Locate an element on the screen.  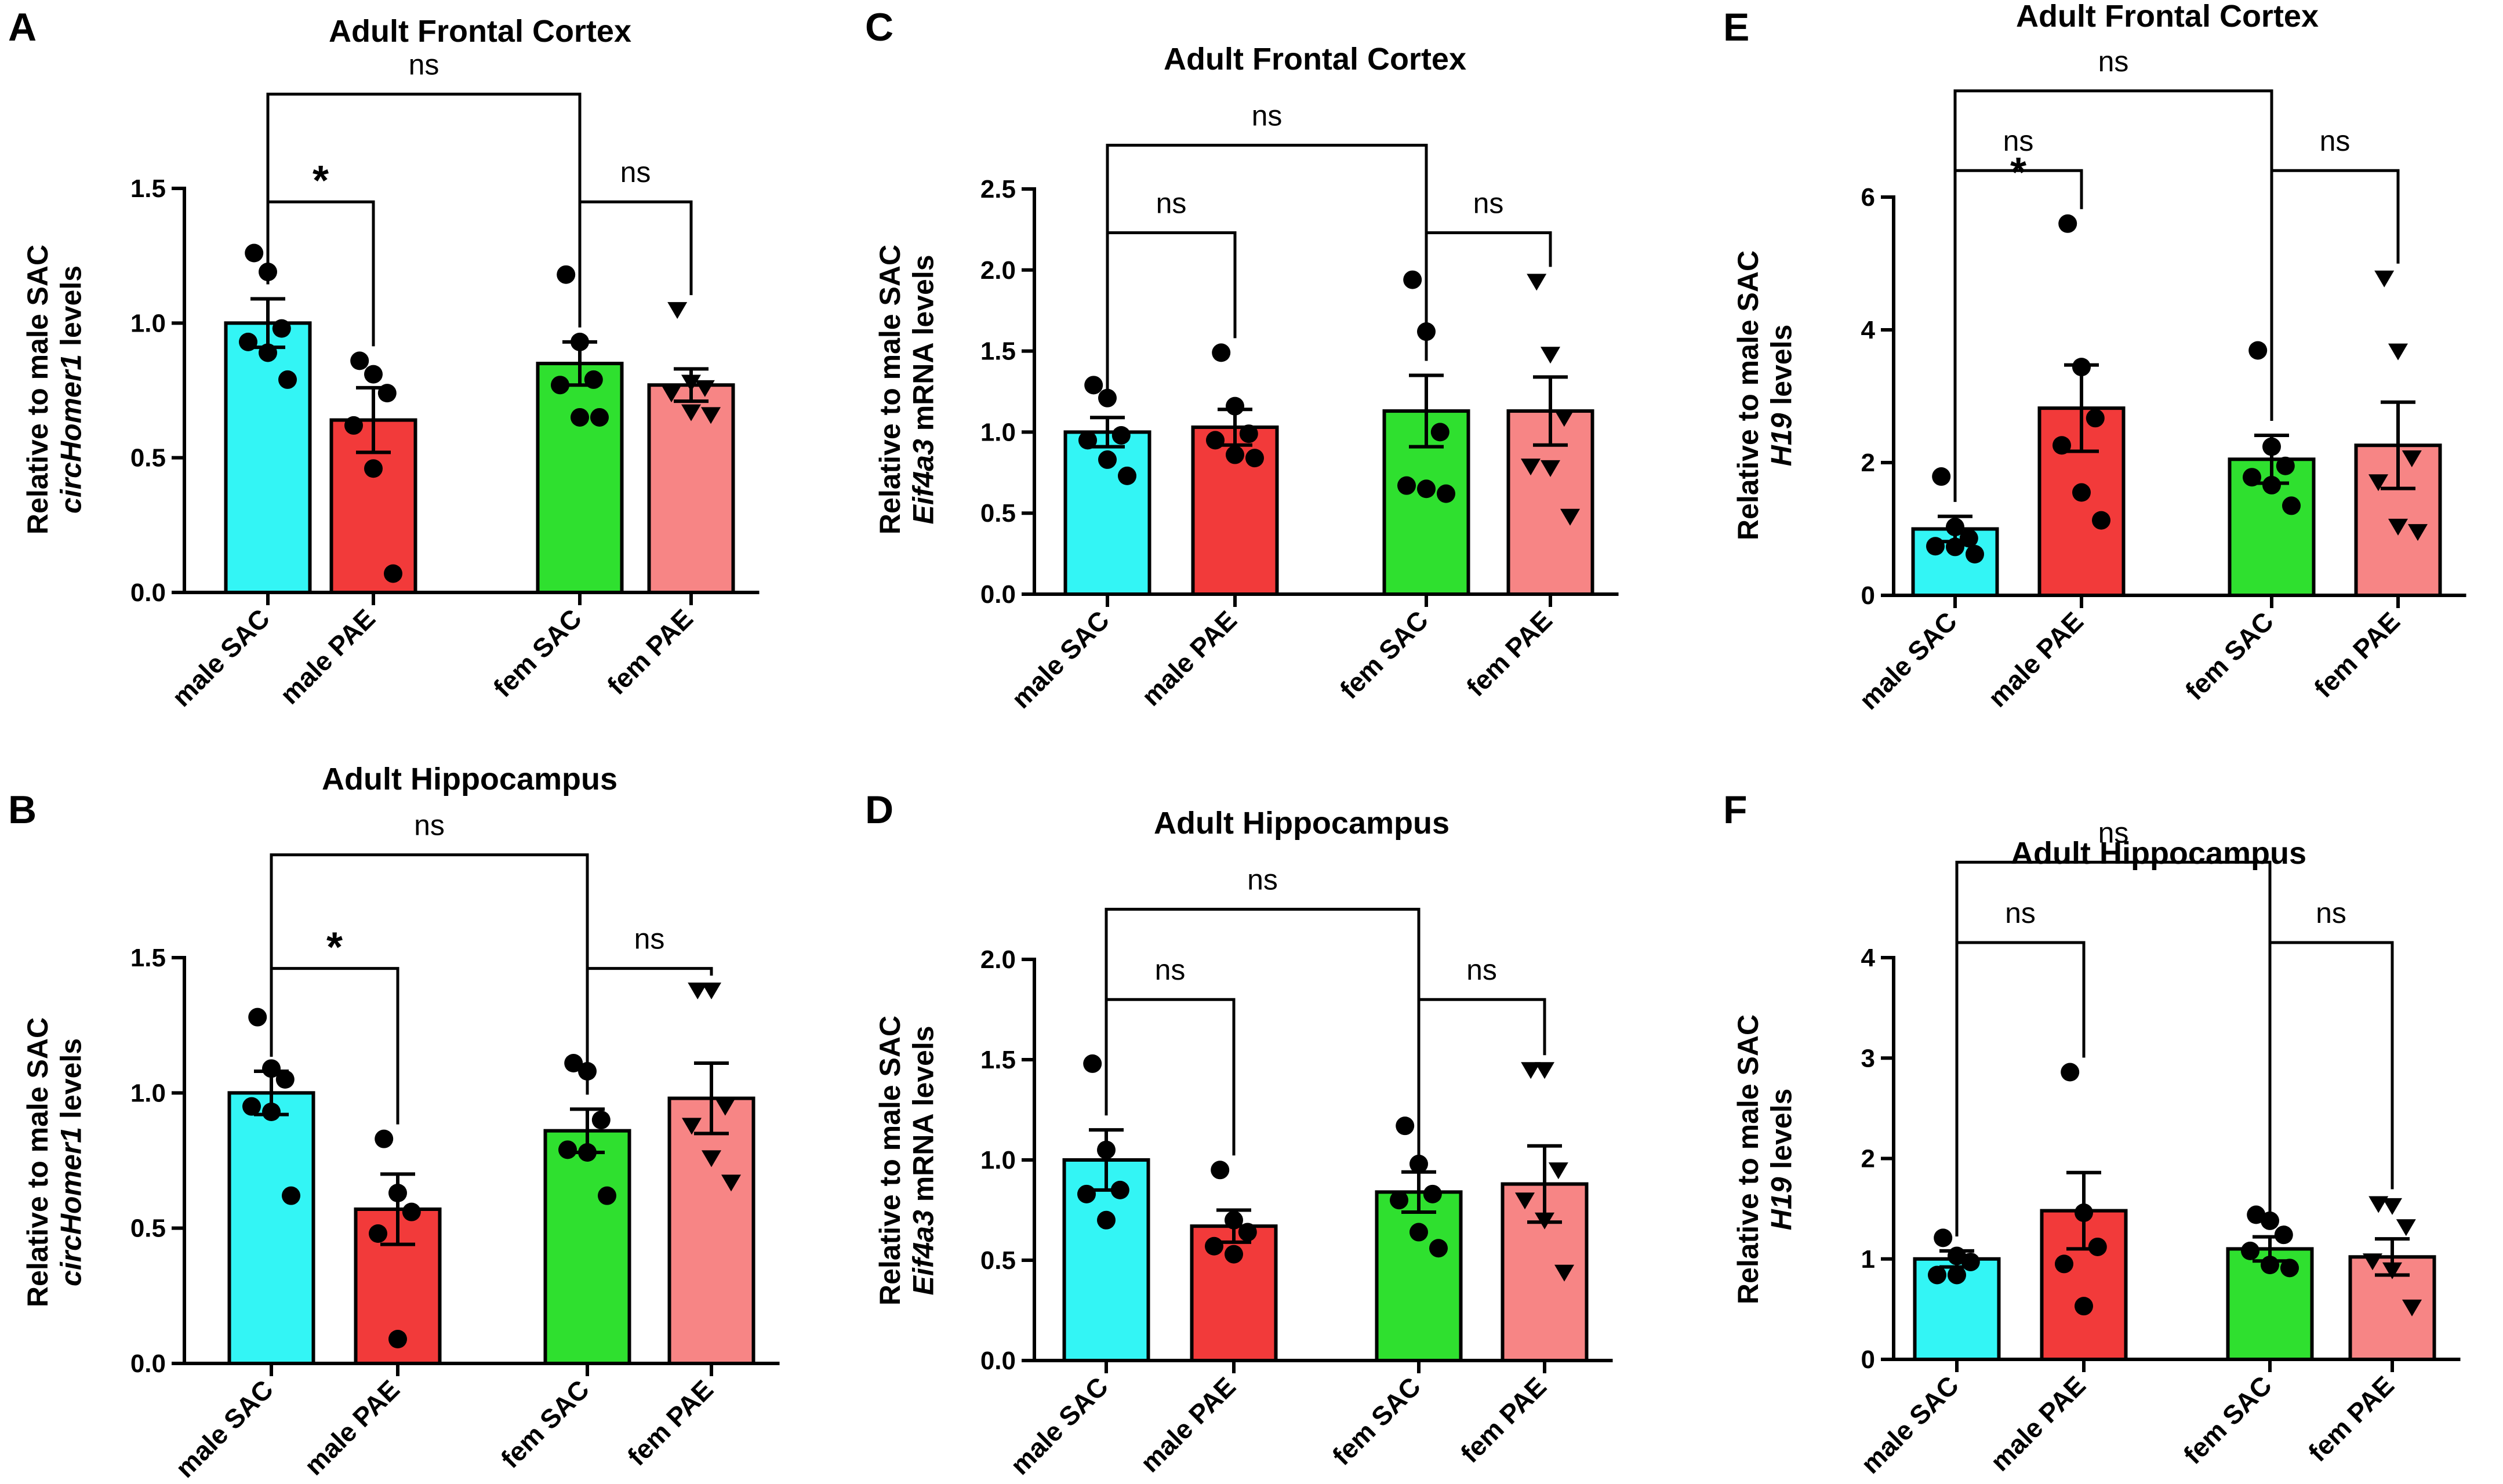
y-axis-label-line2: circHomer1 levels is located at coordinates (71, 1162).